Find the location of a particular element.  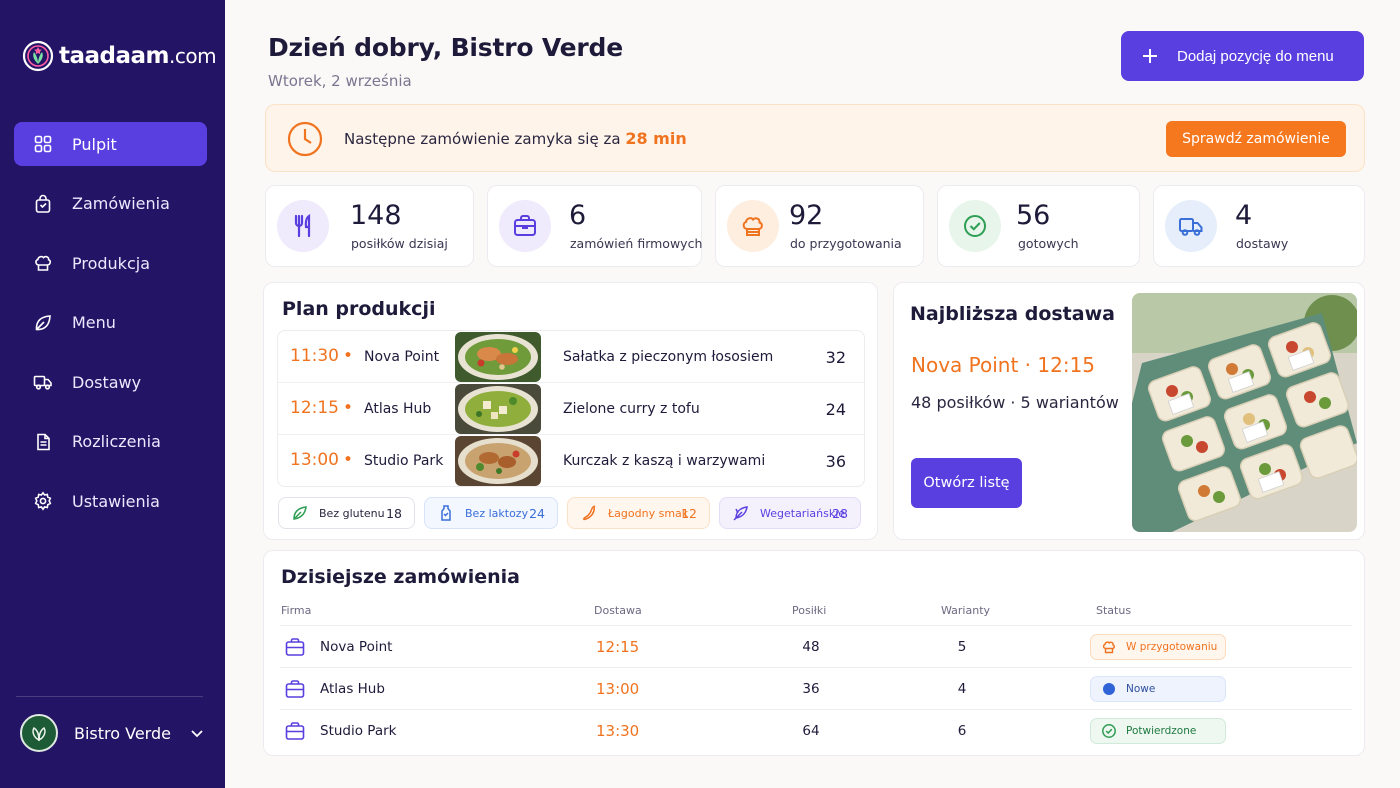

production-quantity: 32 is located at coordinates (835, 357).